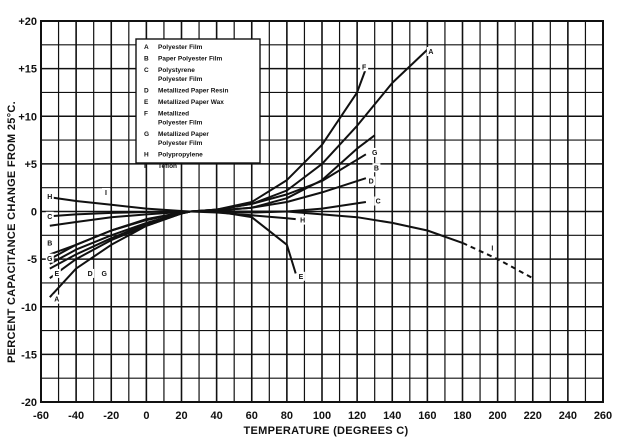 The height and width of the screenshot is (444, 632). I want to click on x-tick-label: -40, so click(76, 416).